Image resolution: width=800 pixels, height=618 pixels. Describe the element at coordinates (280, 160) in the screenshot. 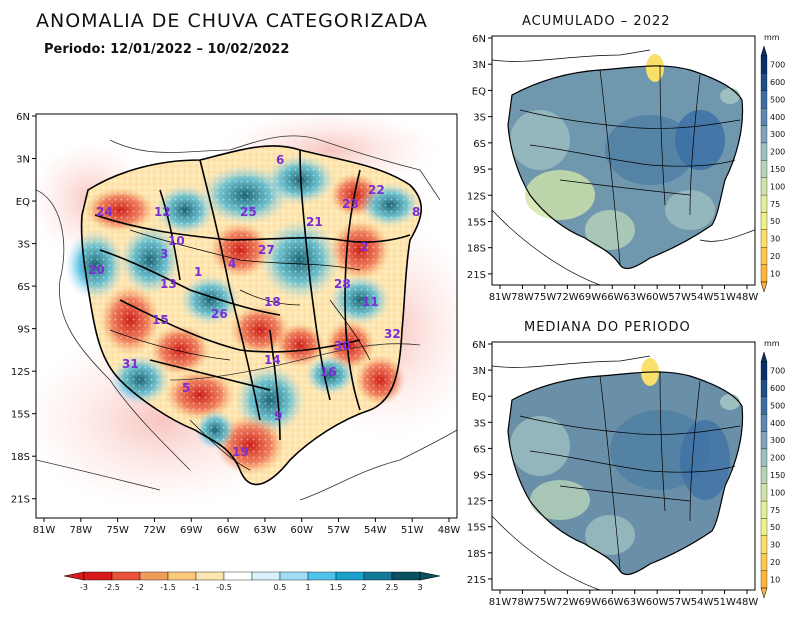

I see `basin-label: 6` at that location.